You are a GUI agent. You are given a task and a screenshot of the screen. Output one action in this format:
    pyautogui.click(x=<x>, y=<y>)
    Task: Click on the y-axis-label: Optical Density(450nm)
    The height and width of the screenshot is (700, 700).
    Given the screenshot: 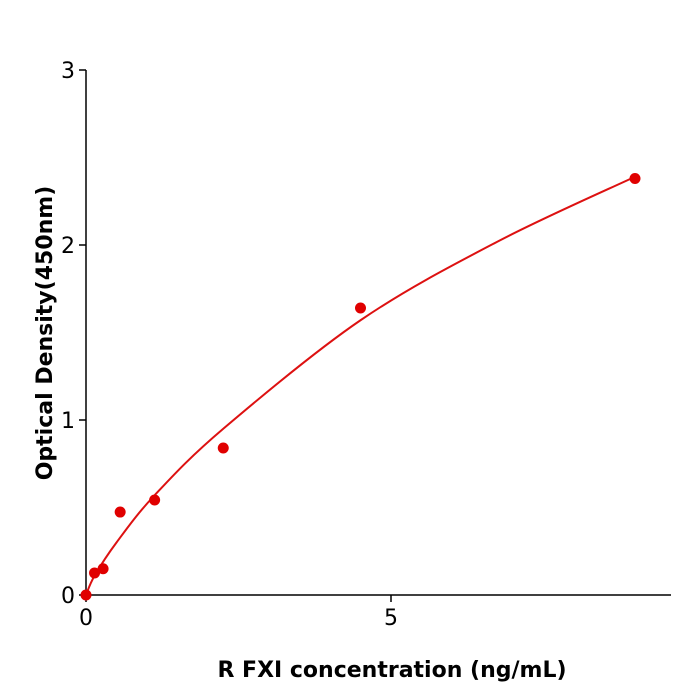 What is the action you would take?
    pyautogui.click(x=45, y=333)
    